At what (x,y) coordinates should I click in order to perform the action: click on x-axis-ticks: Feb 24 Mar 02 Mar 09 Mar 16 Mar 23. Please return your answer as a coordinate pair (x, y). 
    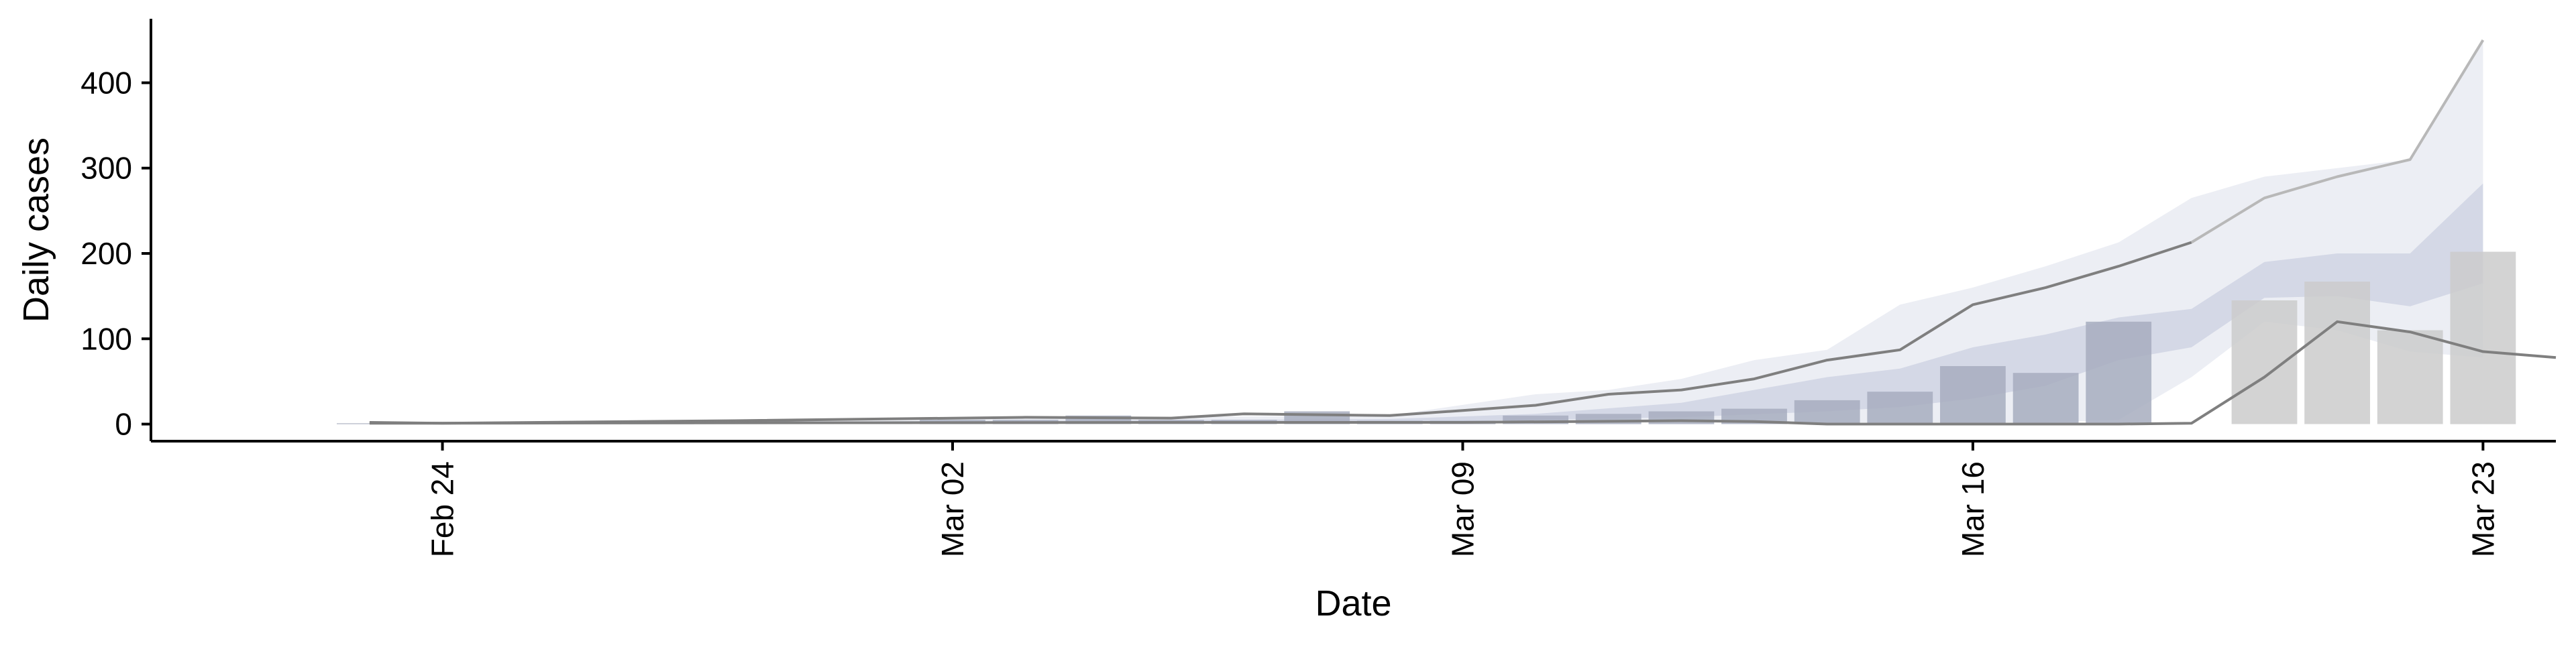
    Looking at the image, I should click on (1462, 499).